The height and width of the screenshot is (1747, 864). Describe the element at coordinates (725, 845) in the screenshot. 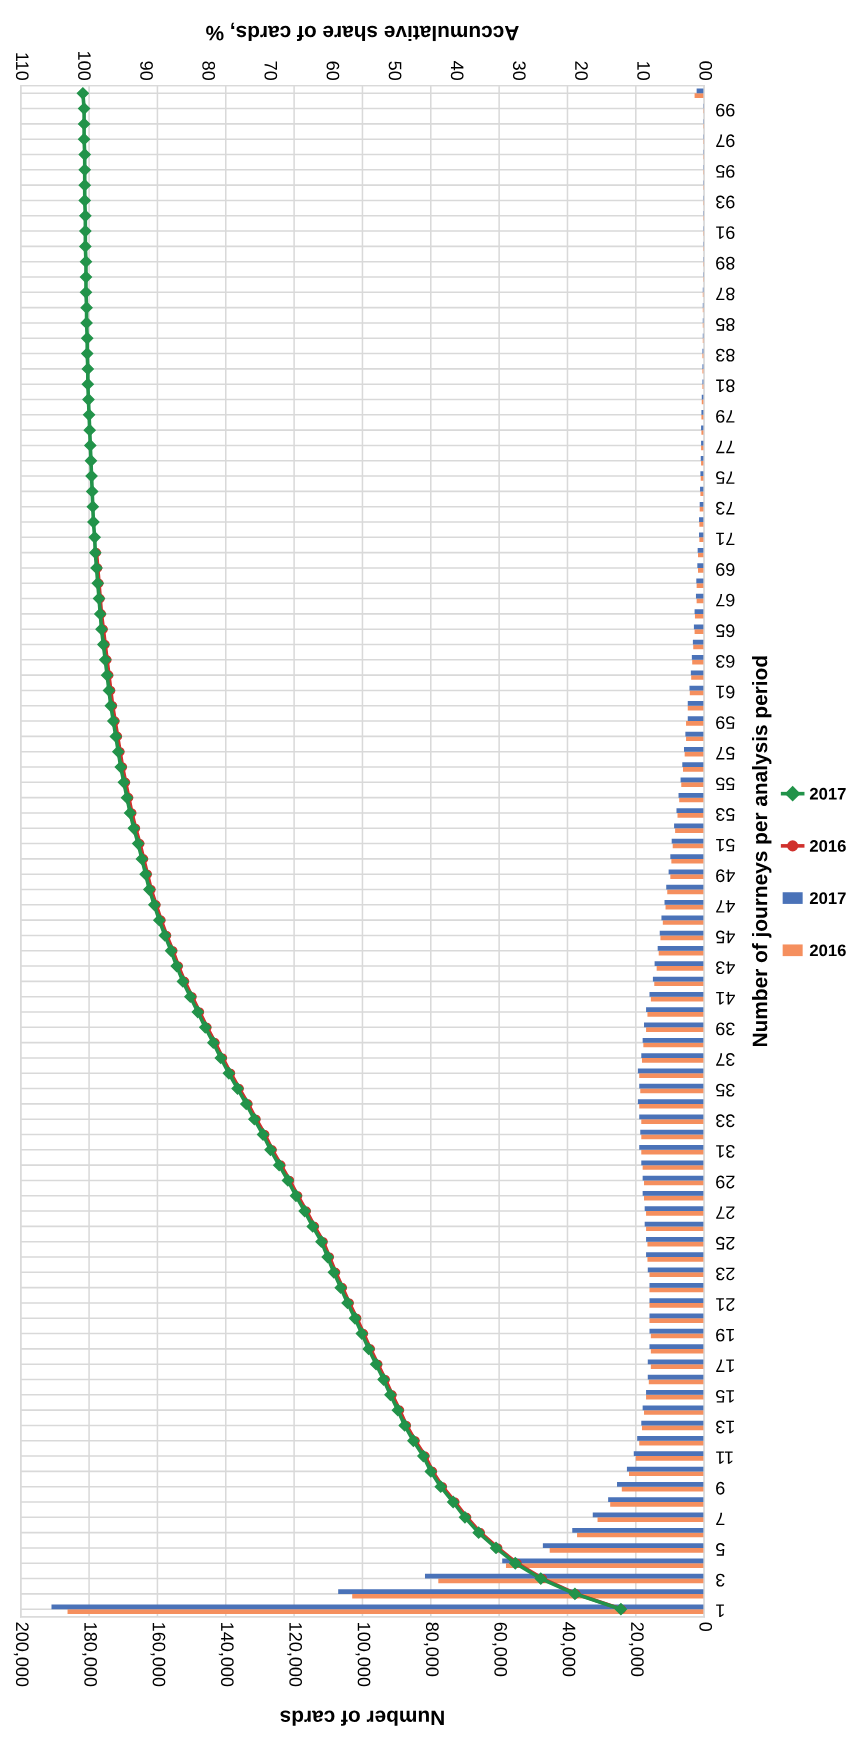

I see `y-tick-label: 51` at that location.